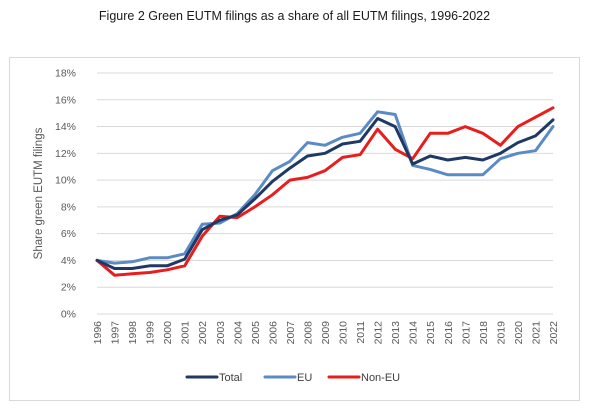 The height and width of the screenshot is (408, 589). I want to click on legend: Total EU Non-EU, so click(292, 378).